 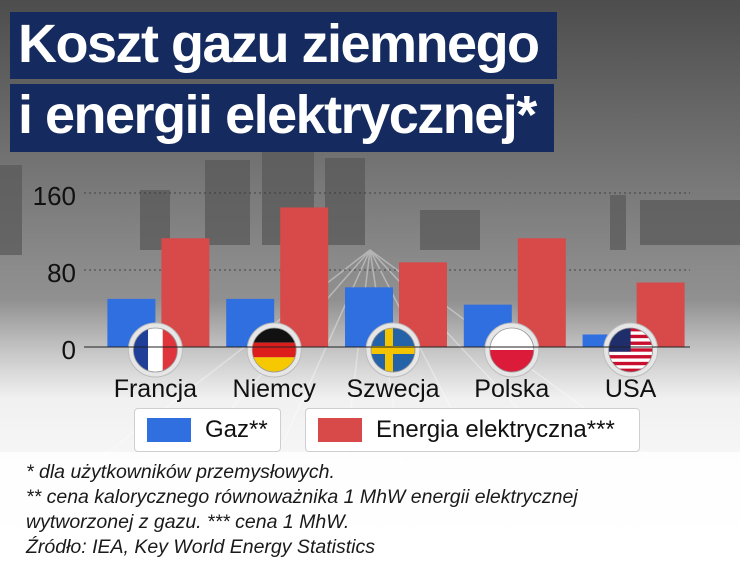 What do you see at coordinates (188, 522) in the screenshot?
I see `footnote-3: wytworzonej z gazu. *** cena 1 MhW.` at bounding box center [188, 522].